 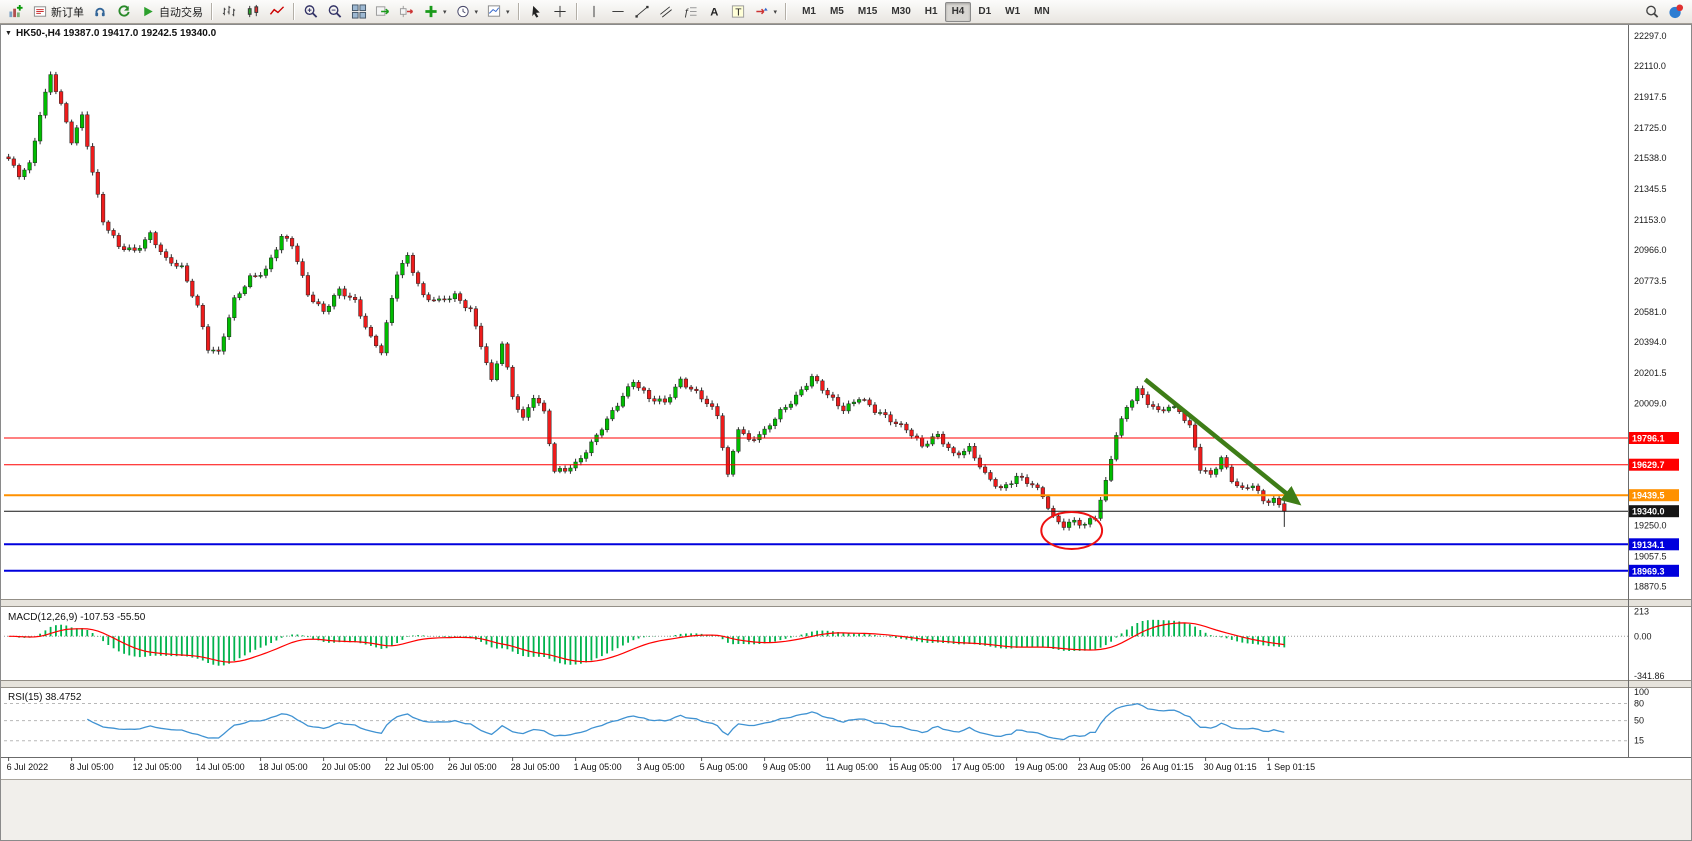 What do you see at coordinates (1650, 250) in the screenshot?
I see `svg-text: 20966.0` at bounding box center [1650, 250].